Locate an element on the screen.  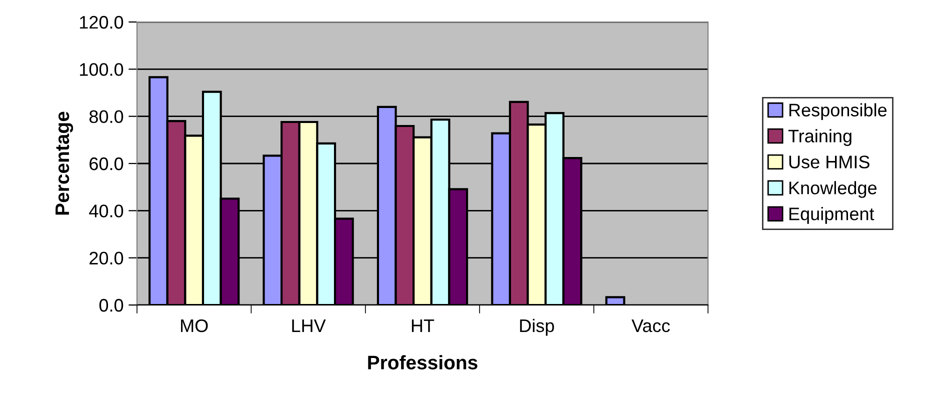
y-tick-label: 0.0 is located at coordinates (111, 305).